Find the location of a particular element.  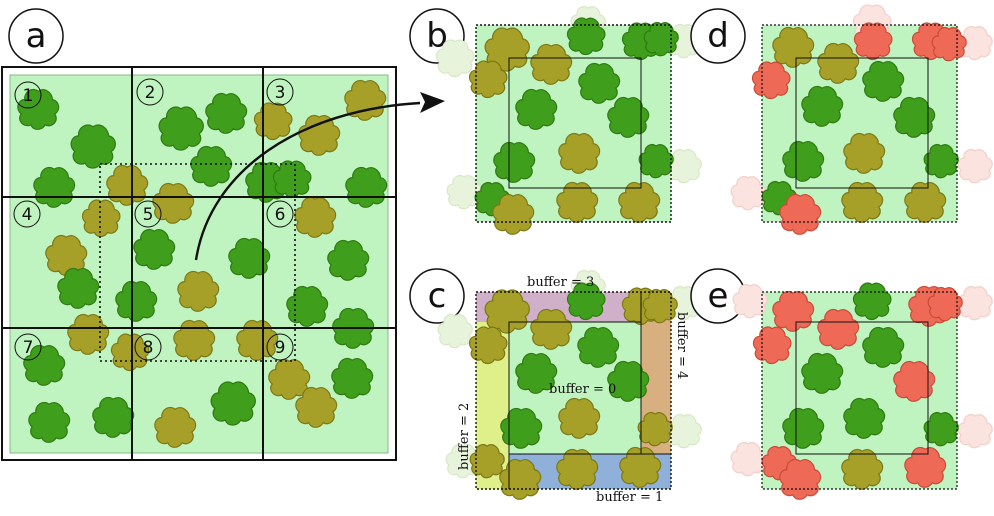

panel-d-letter: d is located at coordinates (718, 36).